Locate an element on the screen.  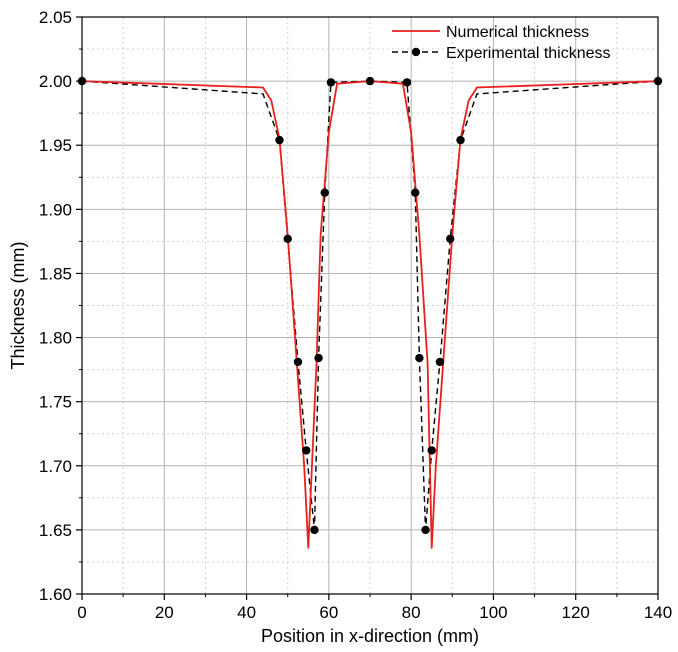
y-tick-label: 1.60 is located at coordinates (55, 594).